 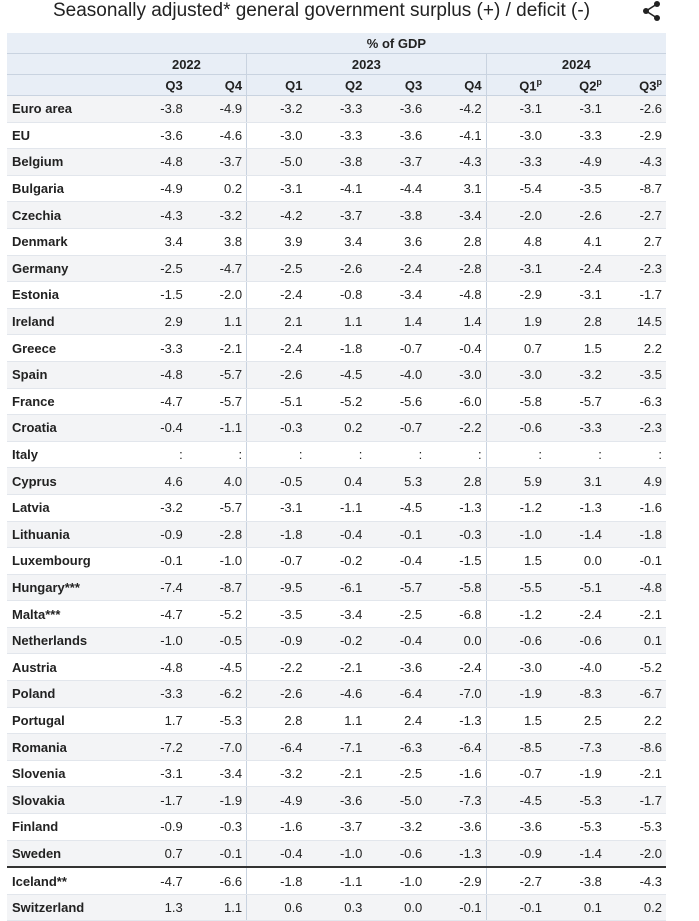 What do you see at coordinates (396, 694) in the screenshot?
I see `table-cell: -6.4` at bounding box center [396, 694].